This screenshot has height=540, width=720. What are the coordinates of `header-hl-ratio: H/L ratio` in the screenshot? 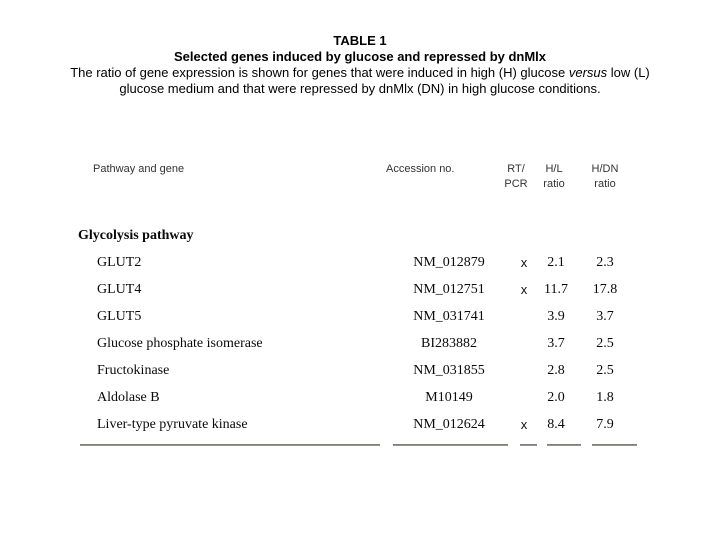 It's located at (554, 177).